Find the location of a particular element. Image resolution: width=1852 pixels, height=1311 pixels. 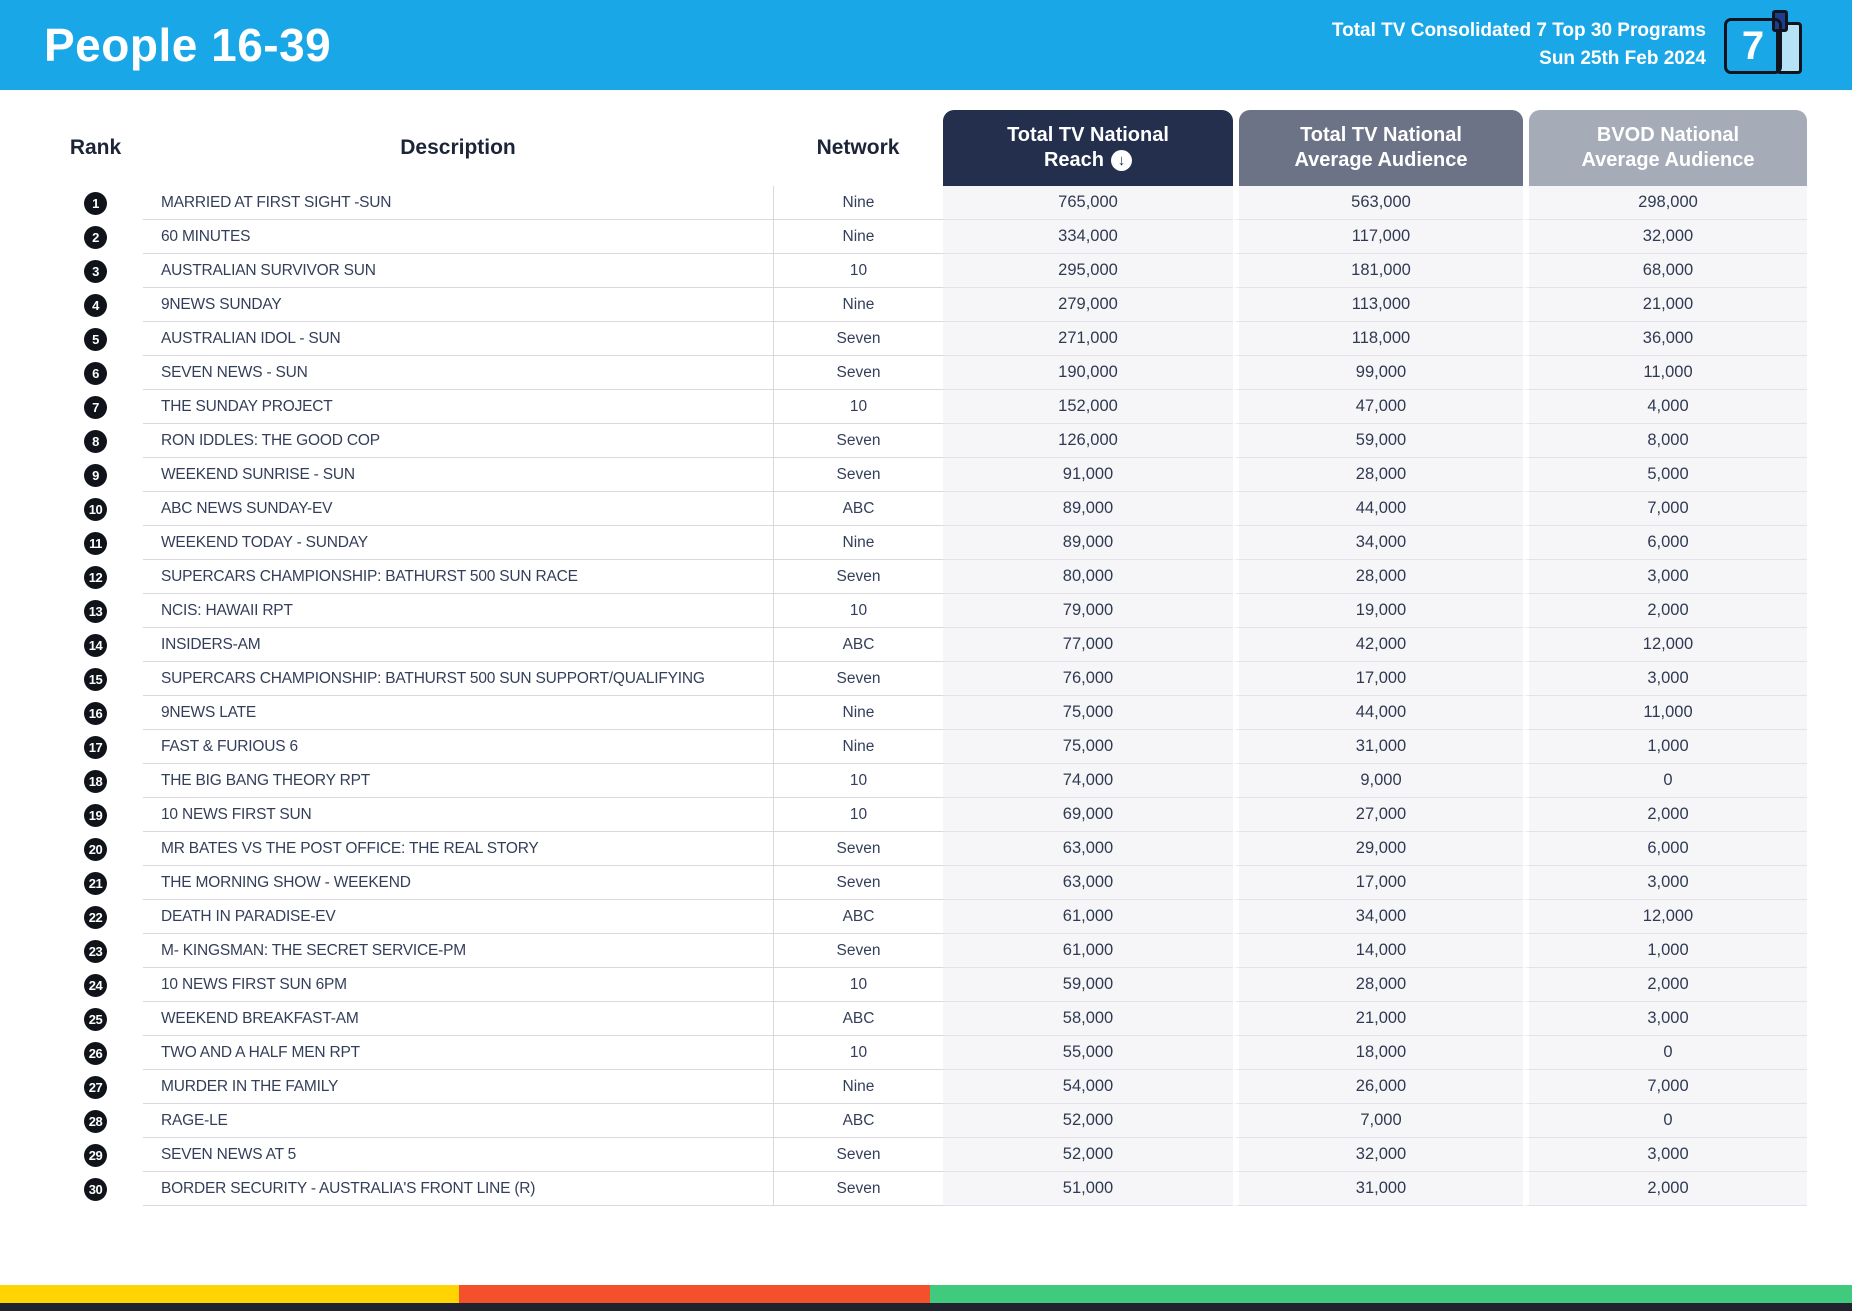

bvod-value-cell: 3,000 is located at coordinates (1665, 1019).